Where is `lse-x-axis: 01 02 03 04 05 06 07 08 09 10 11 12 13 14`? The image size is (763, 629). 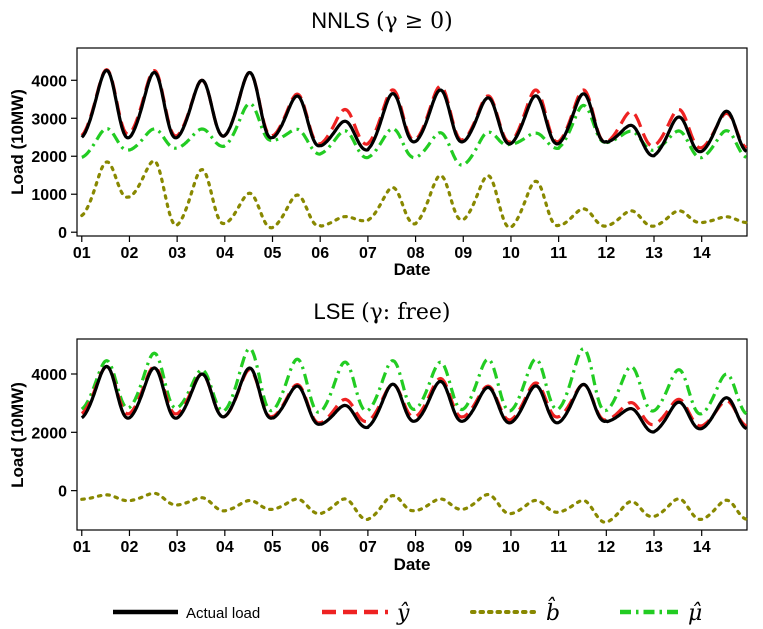 lse-x-axis: 01 02 03 04 05 06 07 08 09 10 11 12 13 14 is located at coordinates (392, 543).